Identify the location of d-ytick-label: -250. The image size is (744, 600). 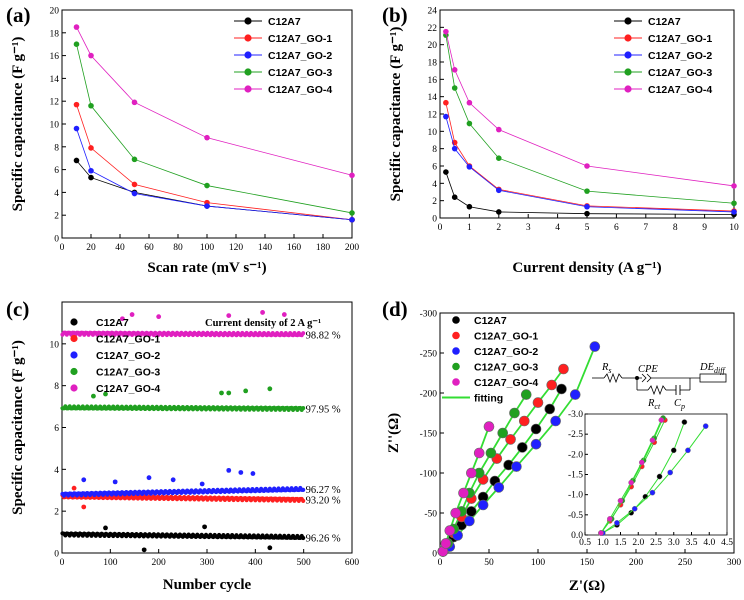
(429, 355).